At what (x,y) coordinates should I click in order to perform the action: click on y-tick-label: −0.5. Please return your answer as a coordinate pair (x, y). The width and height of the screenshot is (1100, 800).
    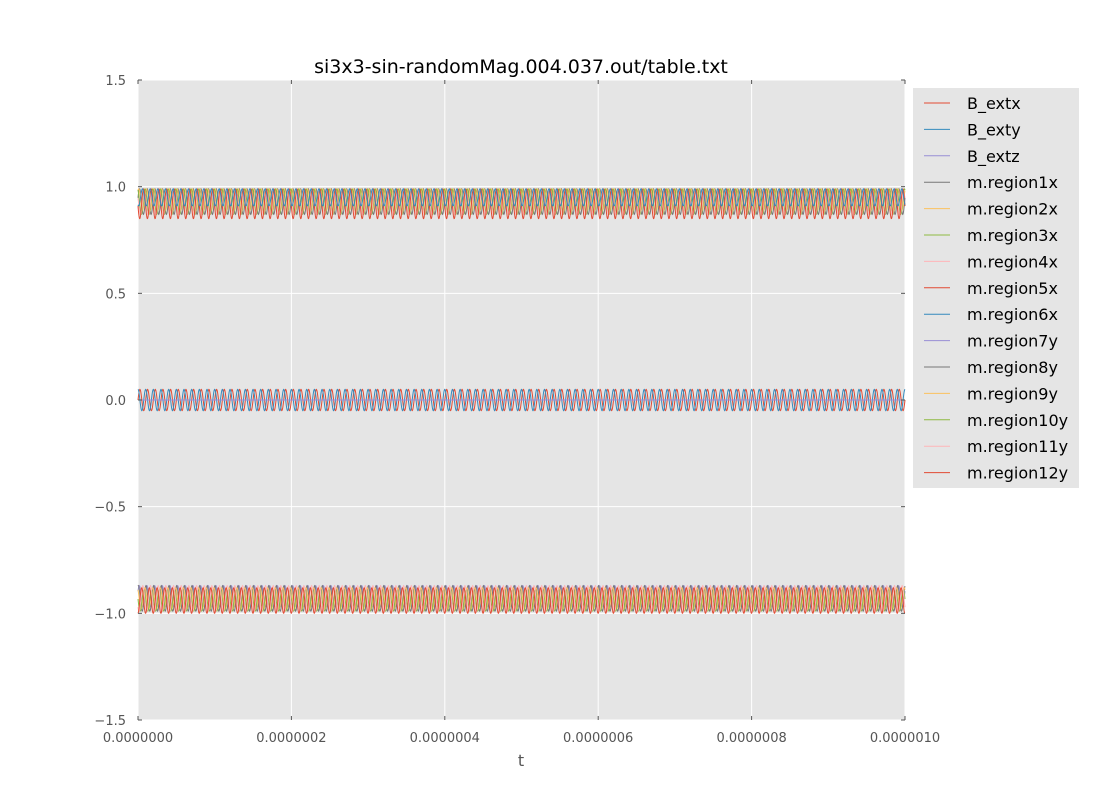
    Looking at the image, I should click on (110, 508).